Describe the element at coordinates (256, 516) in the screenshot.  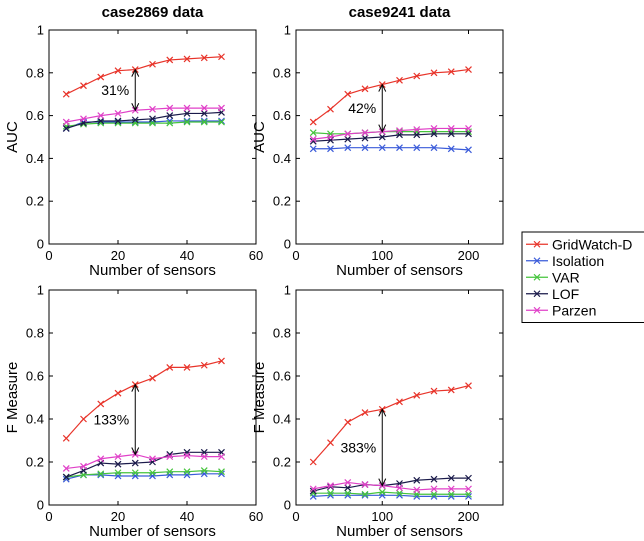
I see `x-tick-label: 60` at that location.